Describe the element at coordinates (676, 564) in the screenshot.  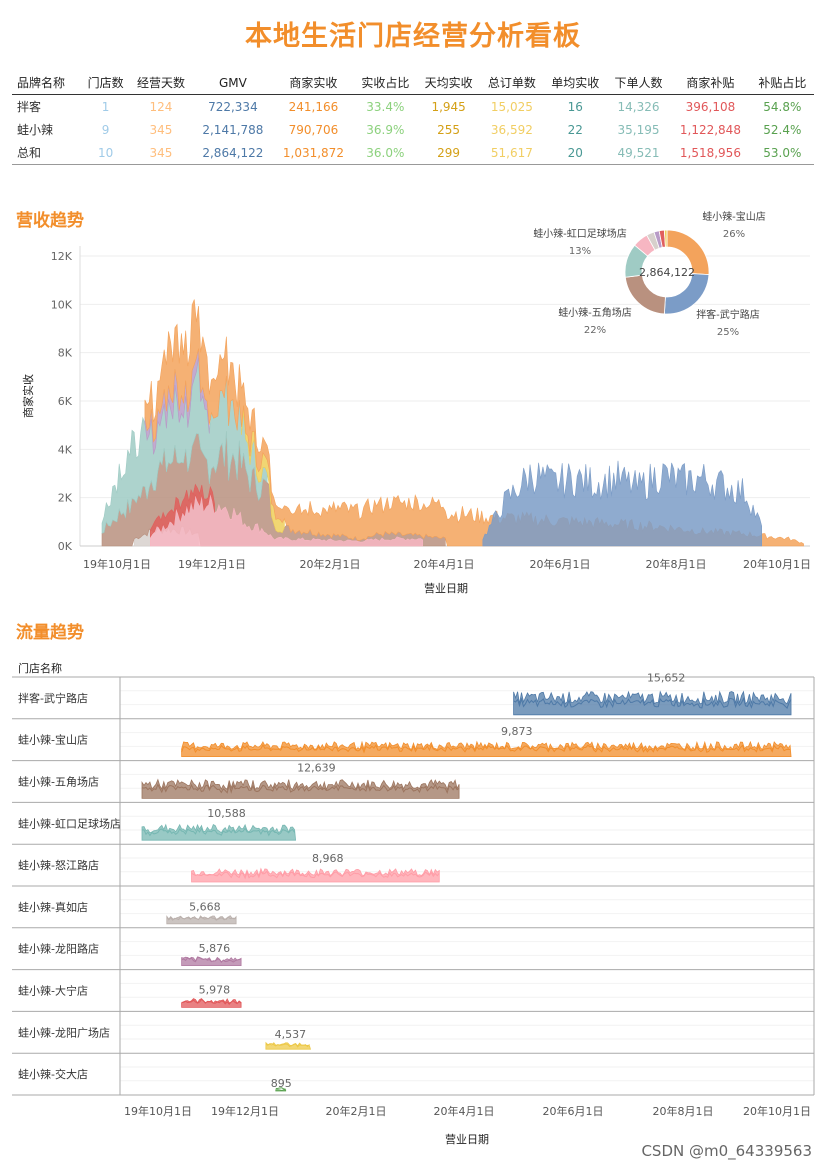
I see `x-tick-label: 20年8月1日` at that location.